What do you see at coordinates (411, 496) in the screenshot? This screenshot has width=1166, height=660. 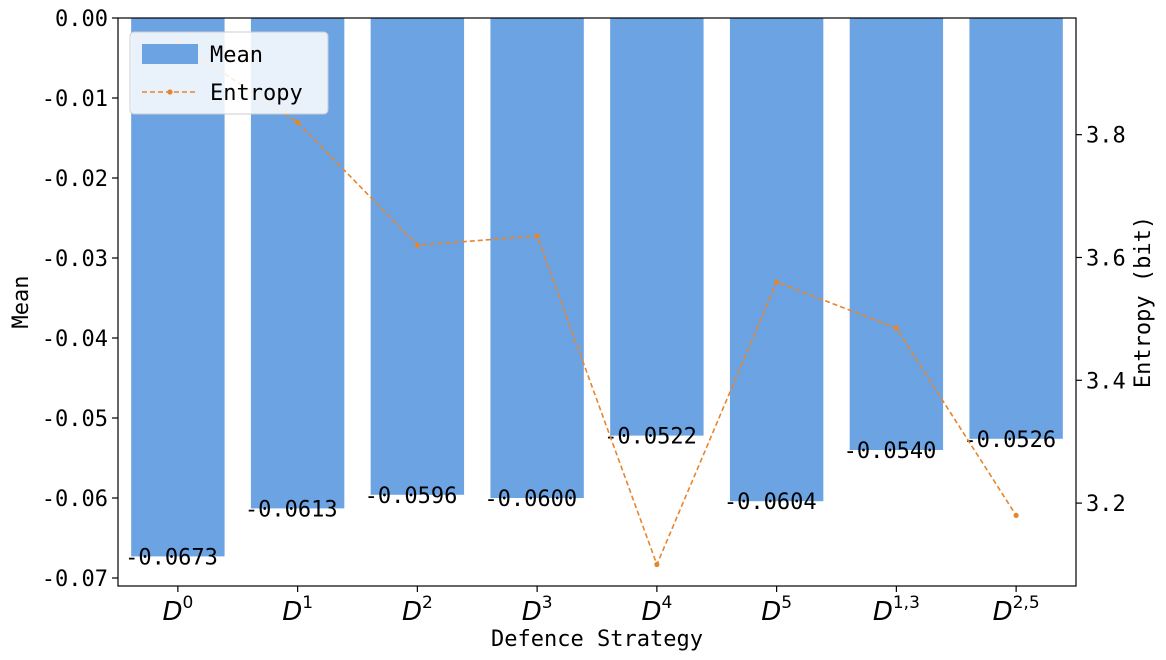 I see `bar-value-label-2: -0.0596` at bounding box center [411, 496].